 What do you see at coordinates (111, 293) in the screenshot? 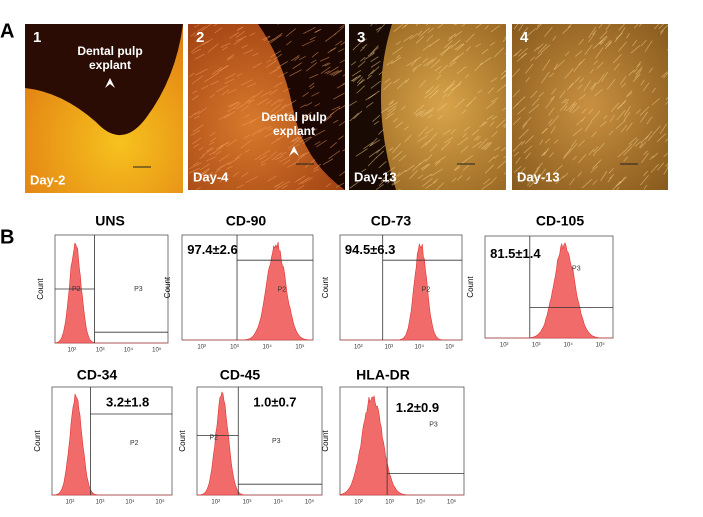
I see `histogram` at bounding box center [111, 293].